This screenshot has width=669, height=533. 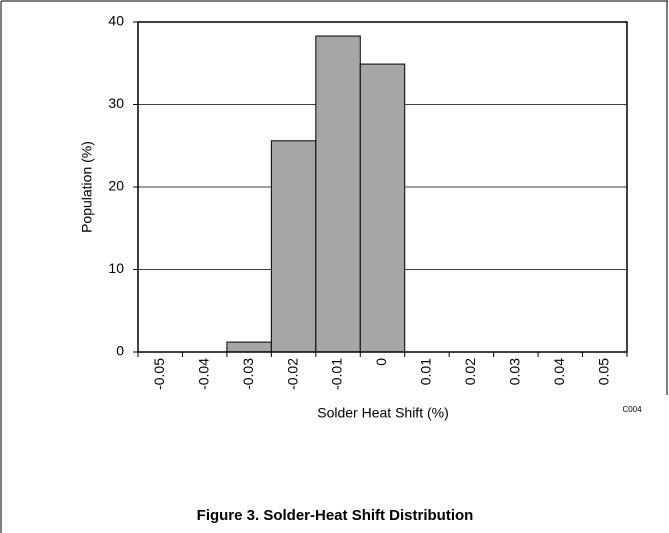 I want to click on y-tick-label: 0, so click(x=120, y=351).